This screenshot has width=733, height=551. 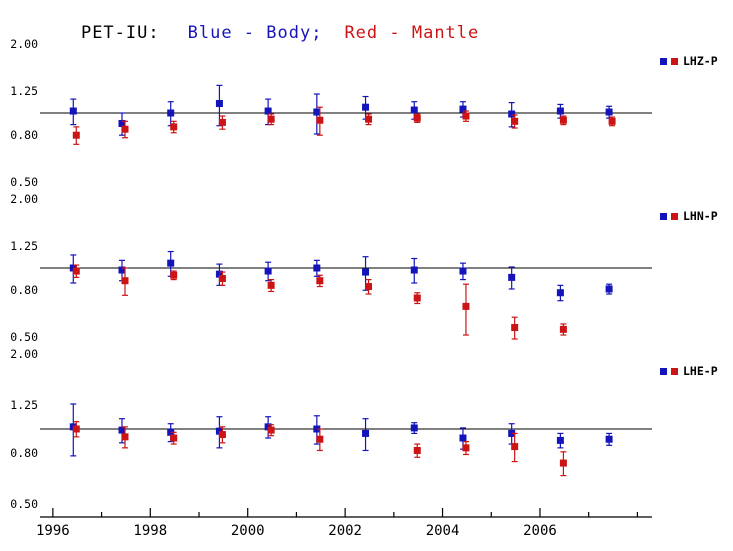 I want to click on x-tick-label: 1996, so click(x=53, y=531).